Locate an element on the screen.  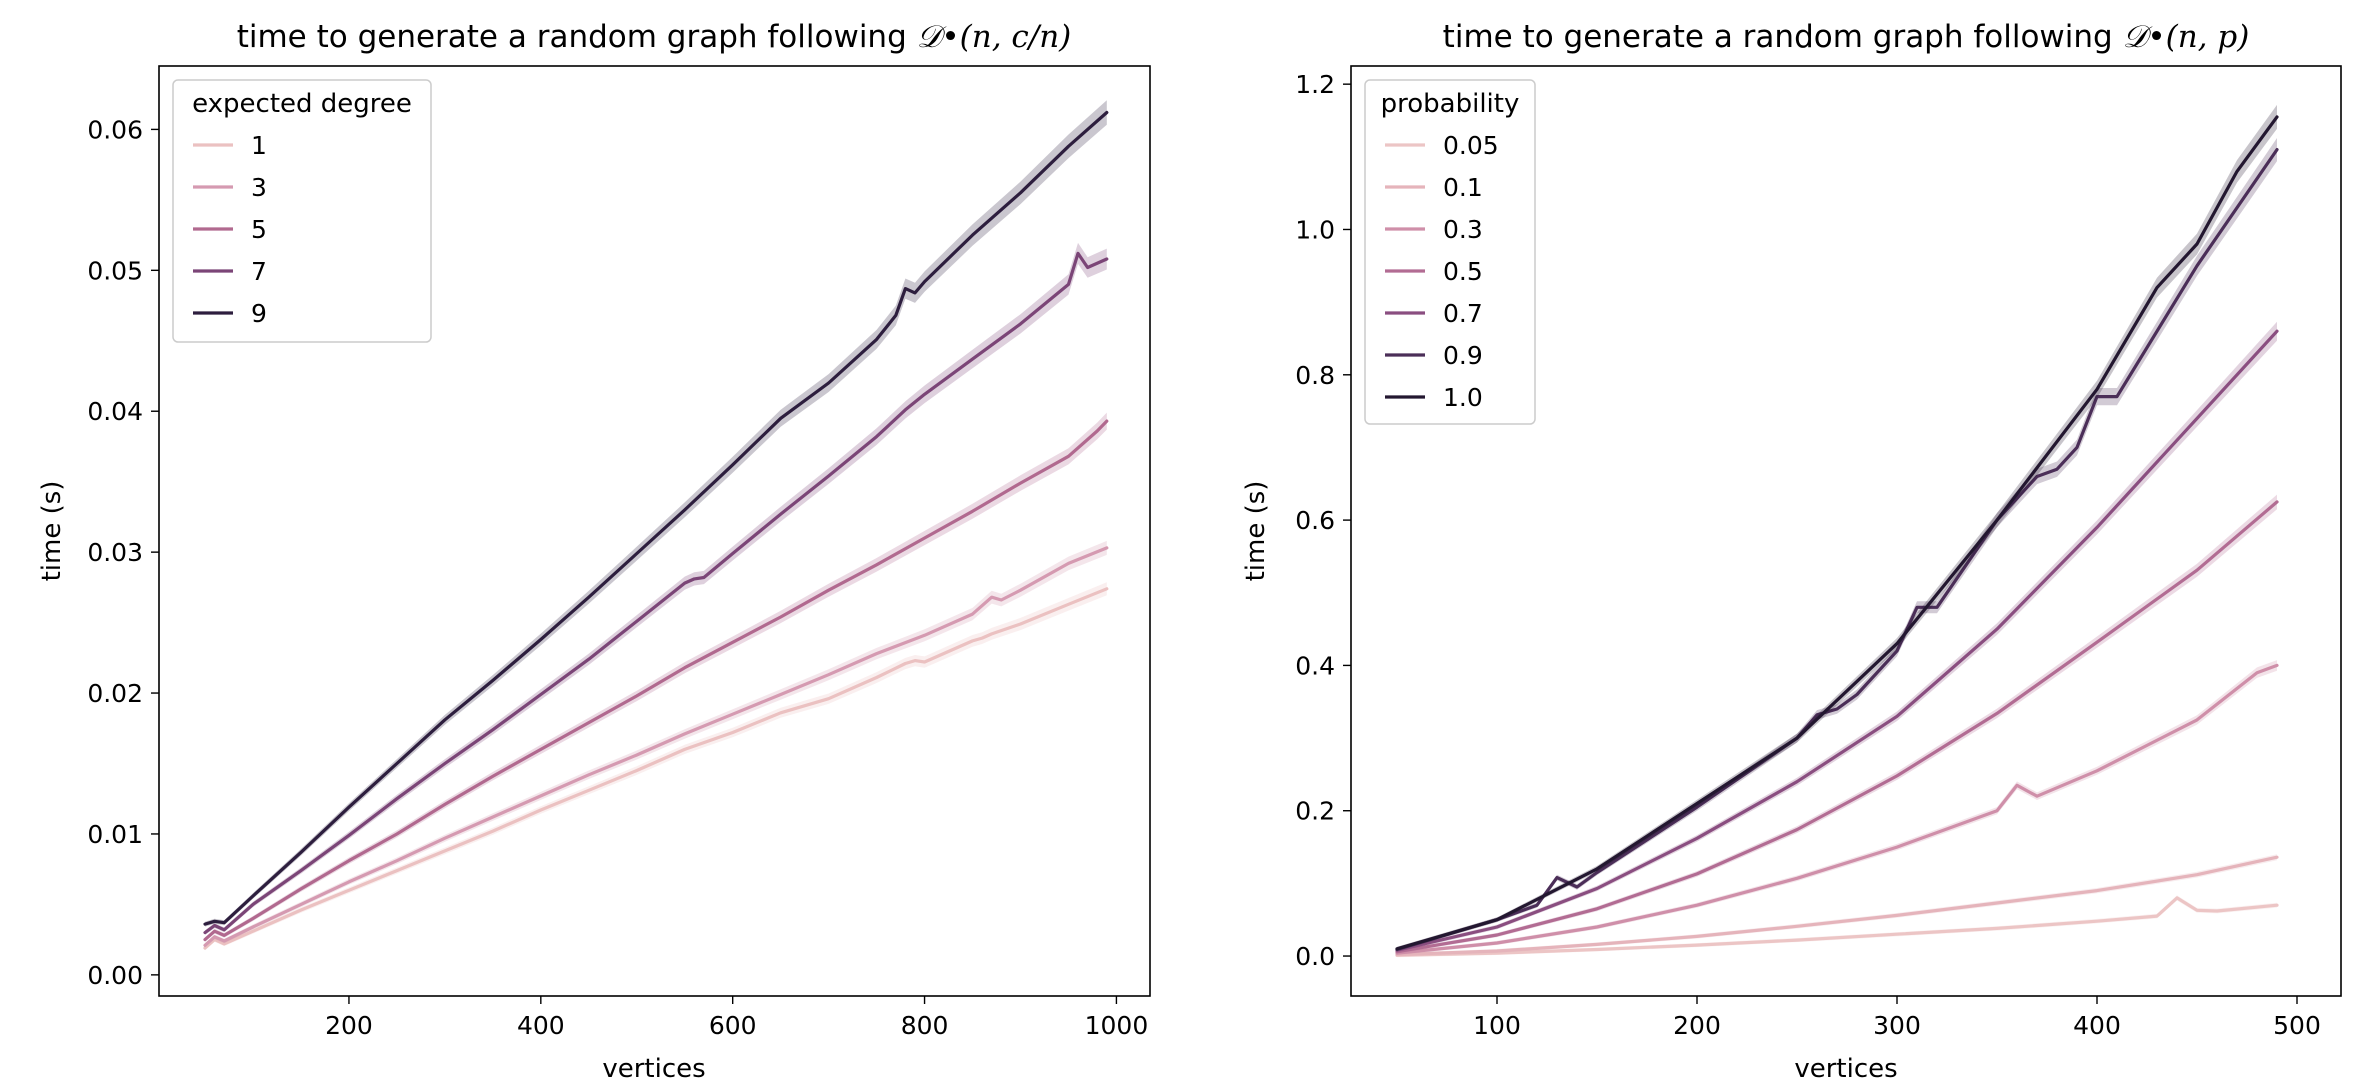
chart-2-legend: probability 0.05 0.1 0.3 0.5 0.7 0.9 1.0 is located at coordinates (1450, 252).